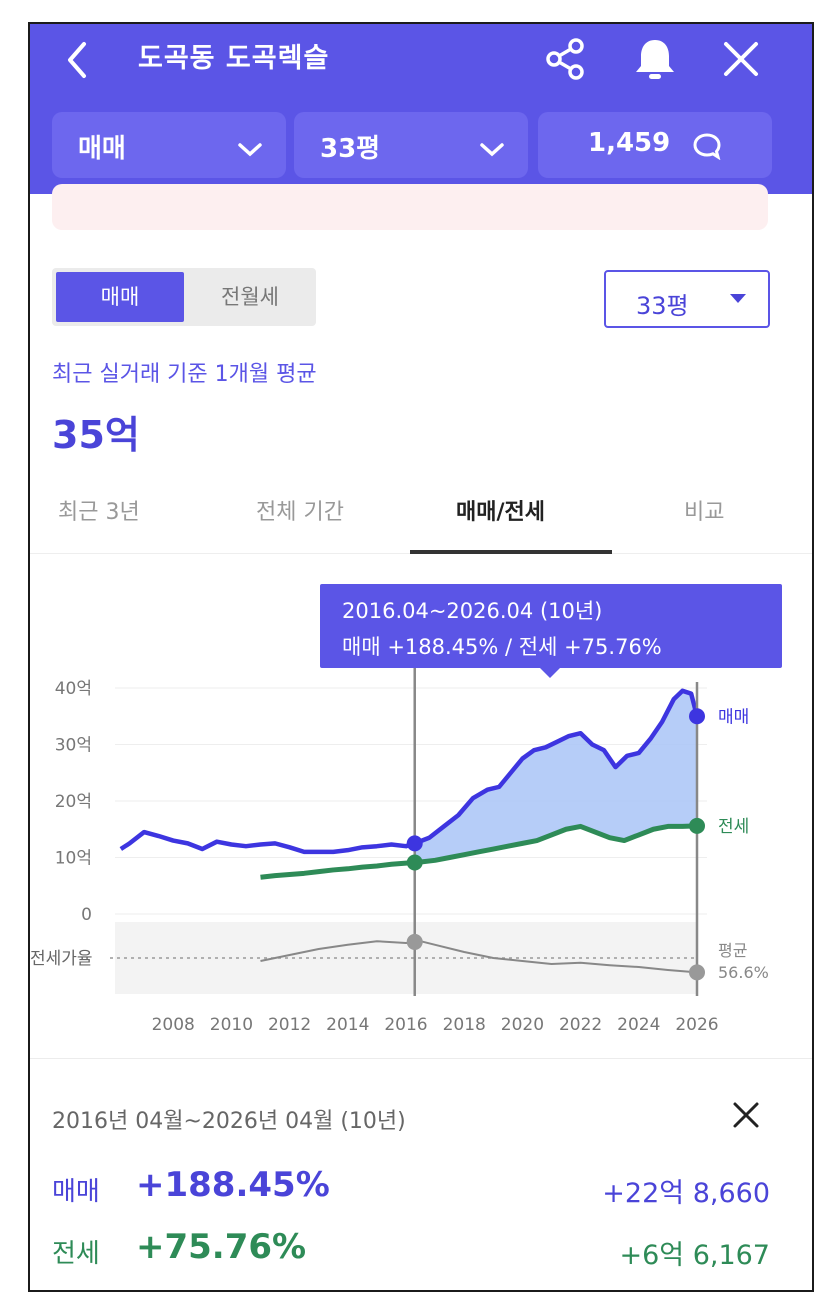 The width and height of the screenshot is (827, 1311). What do you see at coordinates (686, 1193) in the screenshot?
I see `sale-change-amount: +22억 8,660` at bounding box center [686, 1193].